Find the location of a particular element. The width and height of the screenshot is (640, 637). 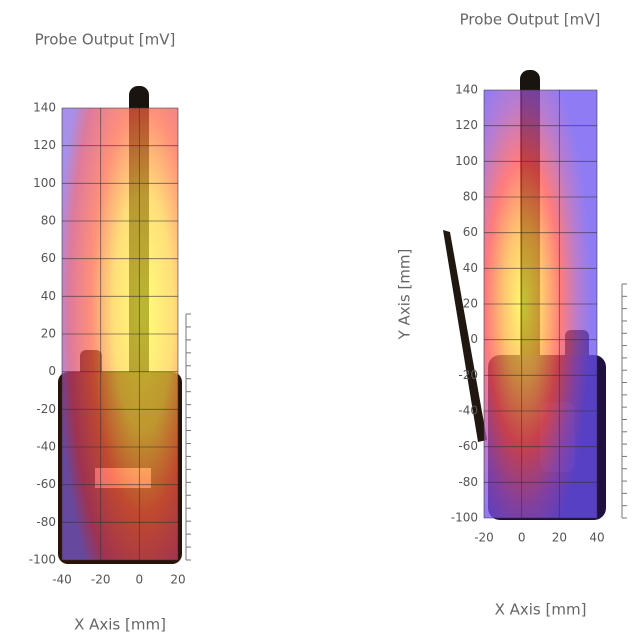

y-axis-label: Y Axis [mm] is located at coordinates (405, 295).